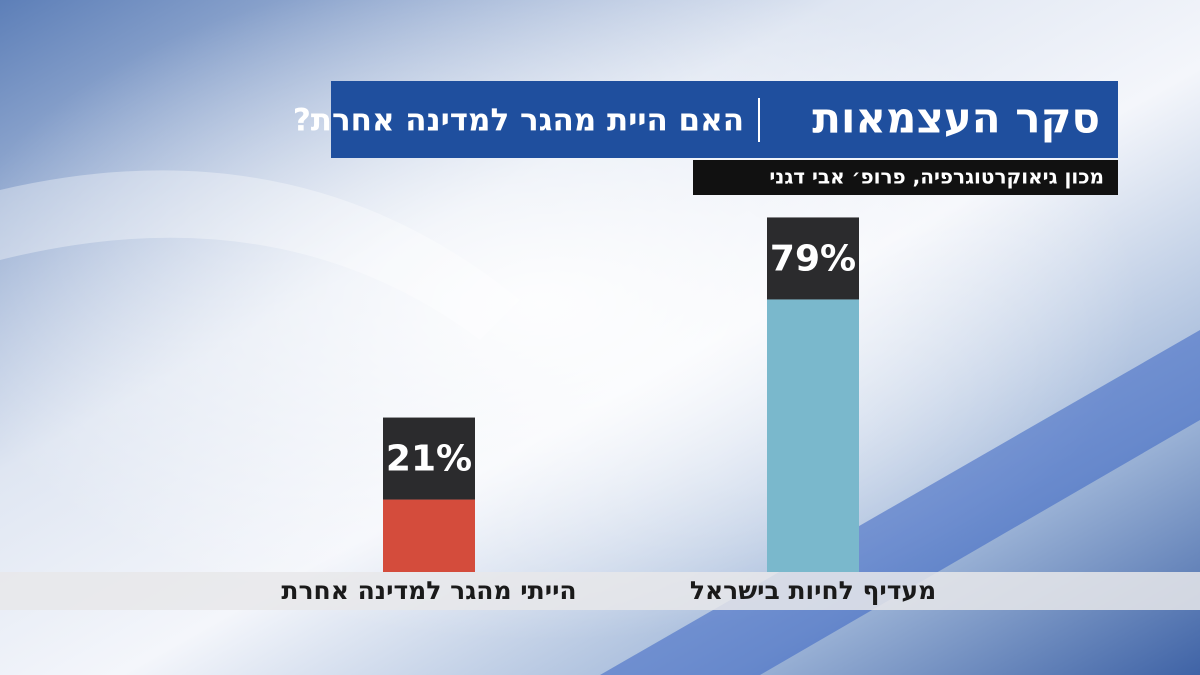 Image resolution: width=1200 pixels, height=675 pixels. I want to click on value-label: 21%, so click(429, 459).